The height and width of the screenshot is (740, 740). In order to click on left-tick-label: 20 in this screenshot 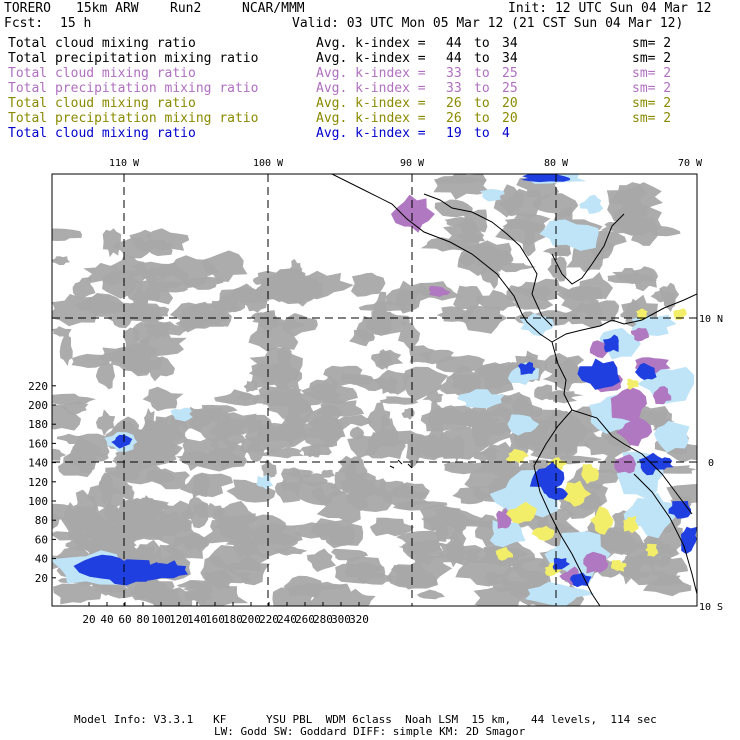, I will do `click(41, 578)`.